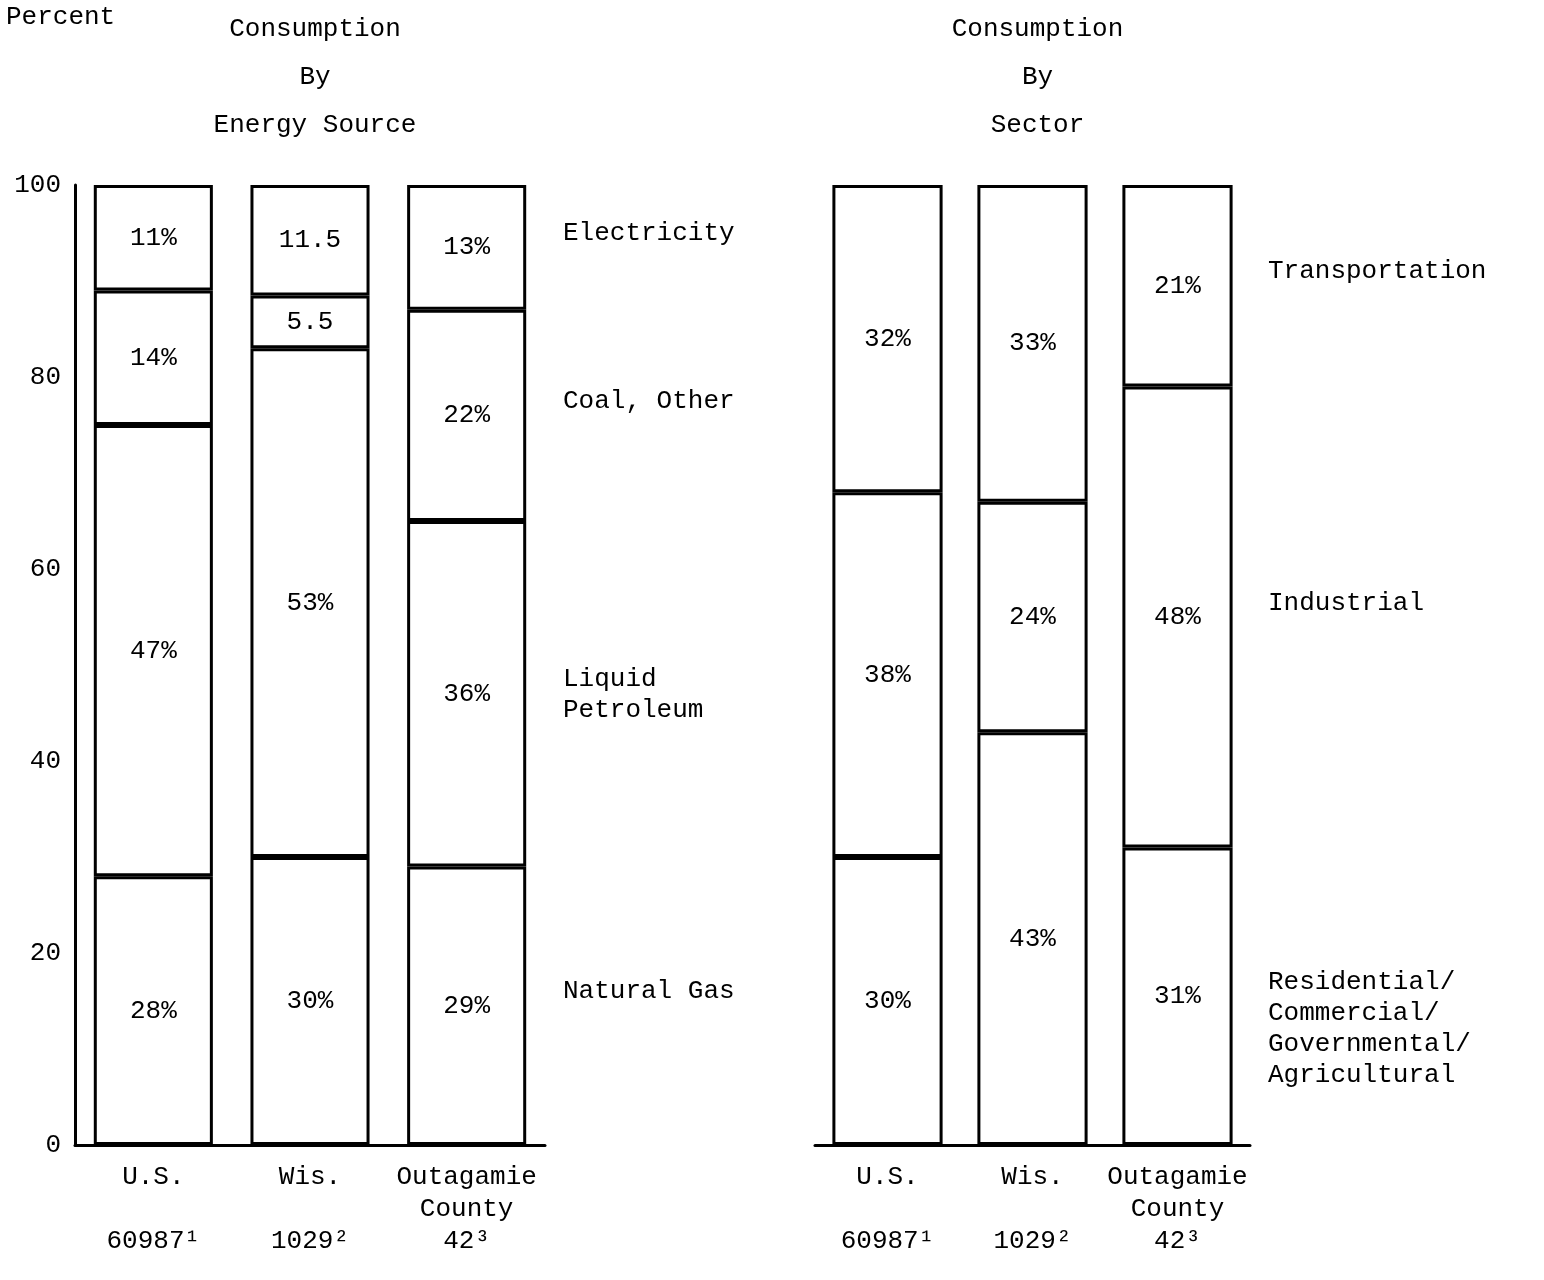 Image resolution: width=1544 pixels, height=1280 pixels. Describe the element at coordinates (310, 602) in the screenshot. I see `data-label: 53%` at that location.